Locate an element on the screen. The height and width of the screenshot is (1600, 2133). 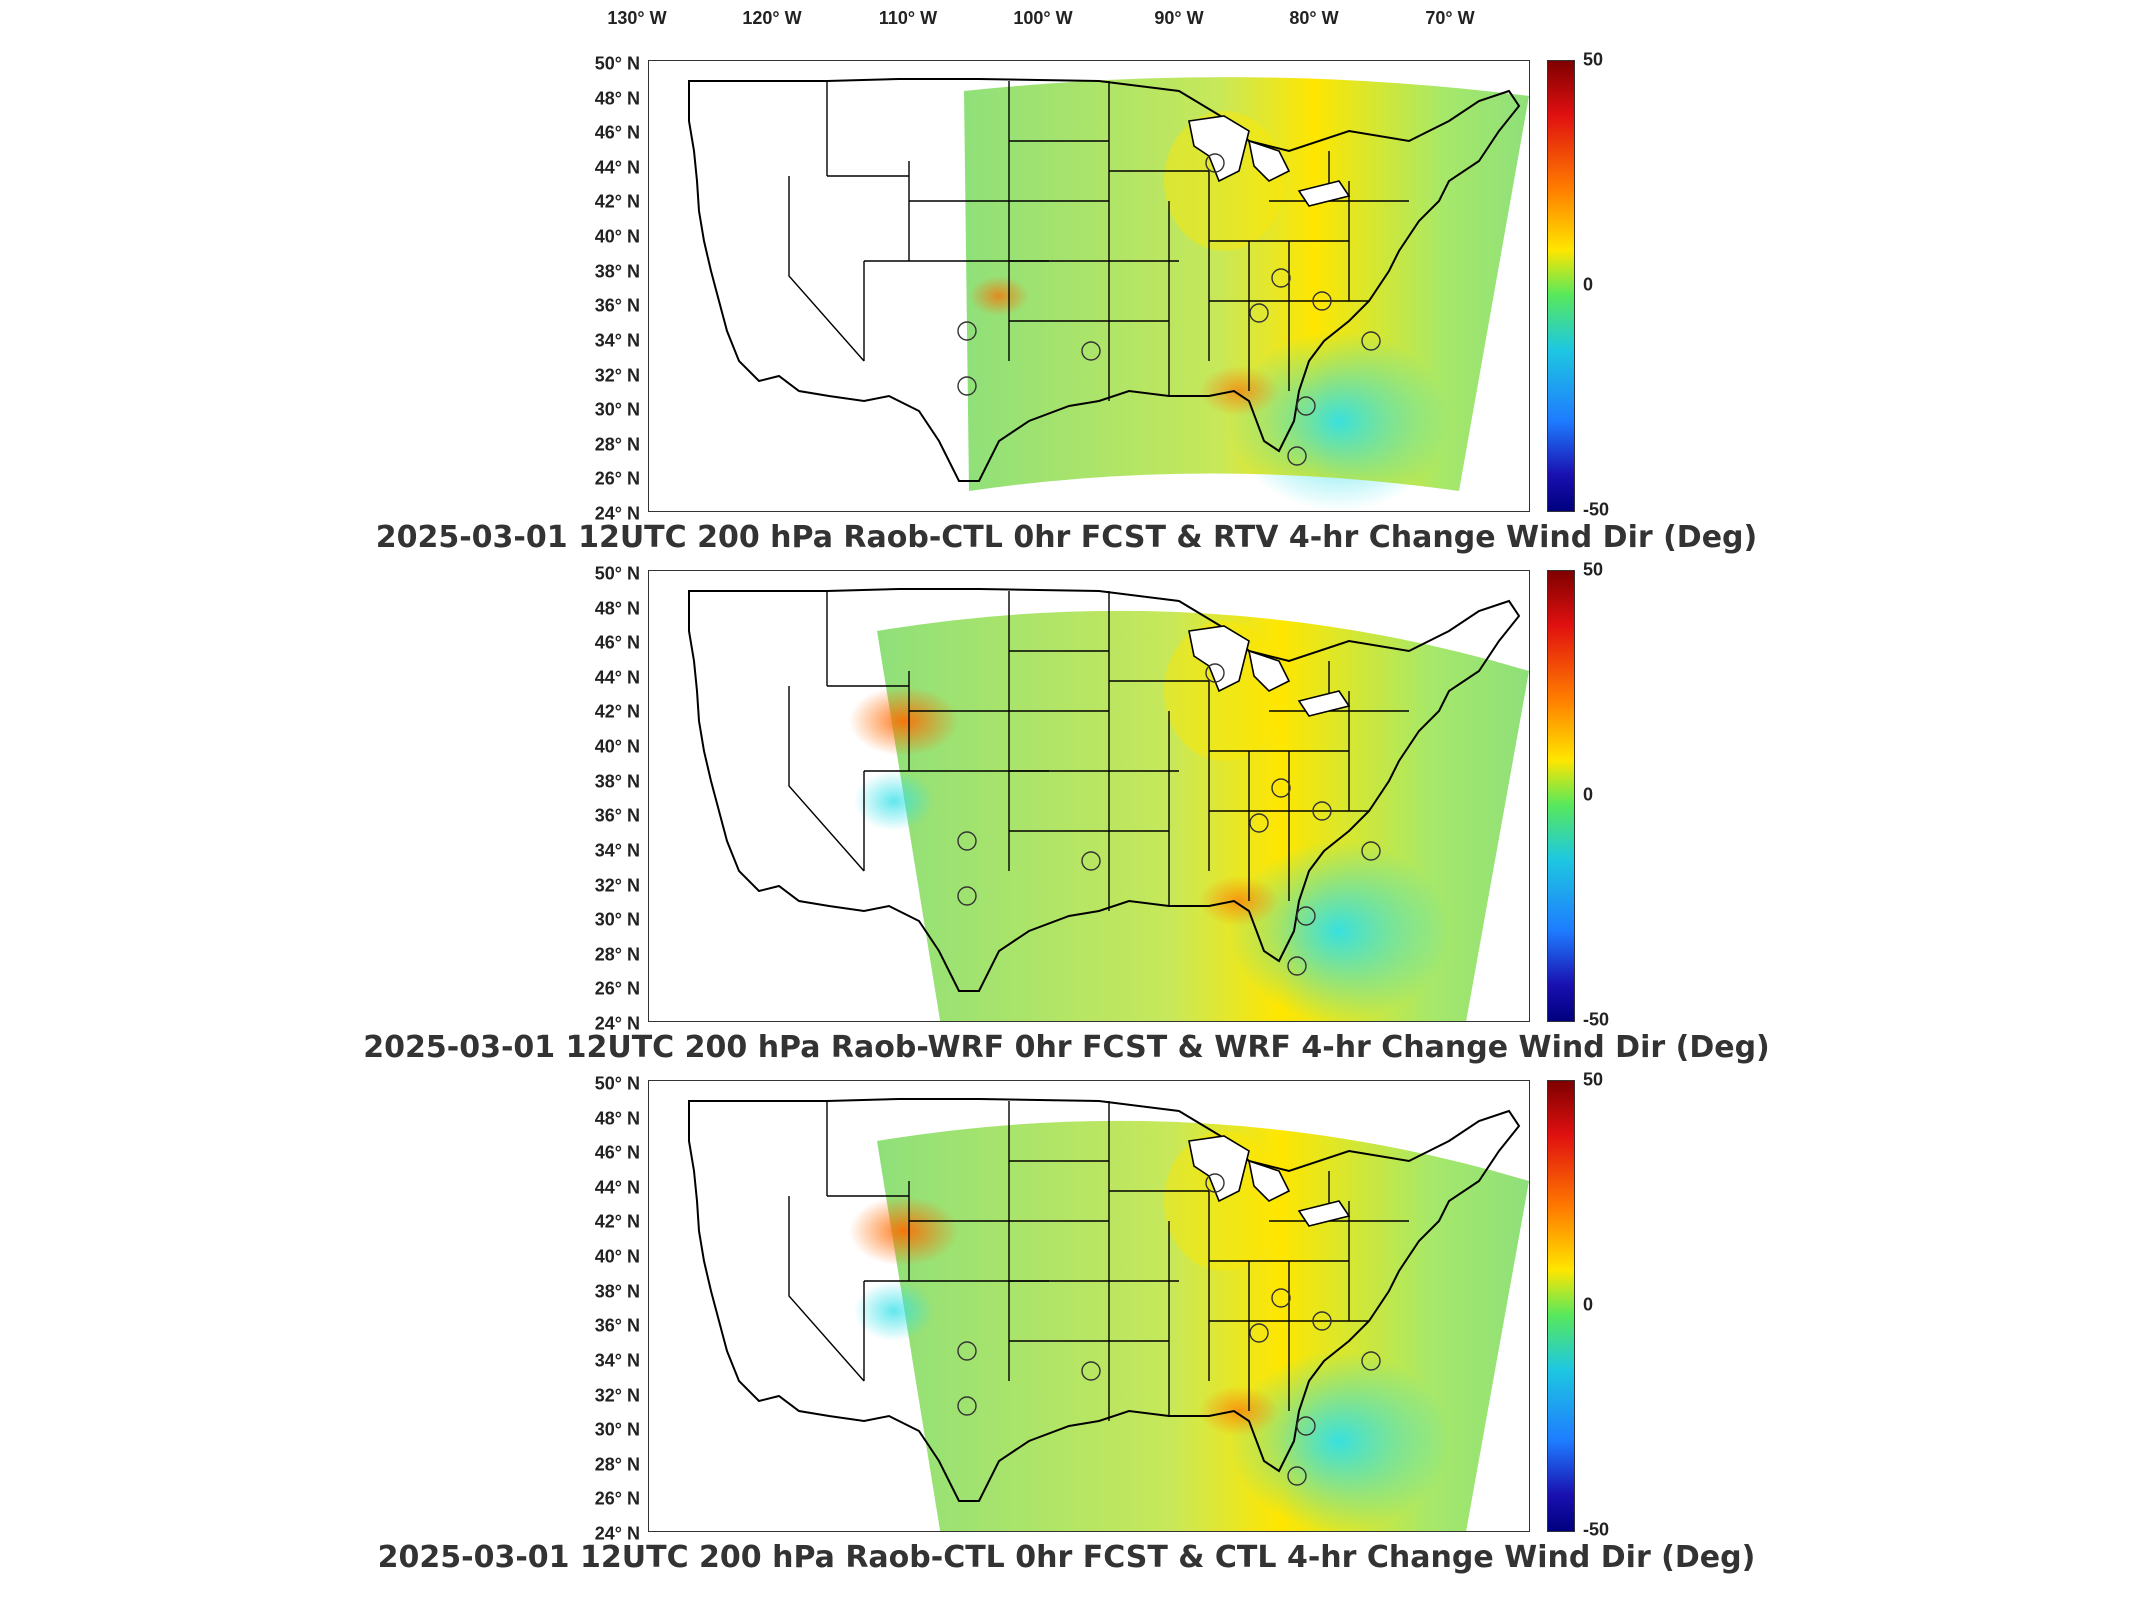
longitude-label: 110° W is located at coordinates (908, 18).